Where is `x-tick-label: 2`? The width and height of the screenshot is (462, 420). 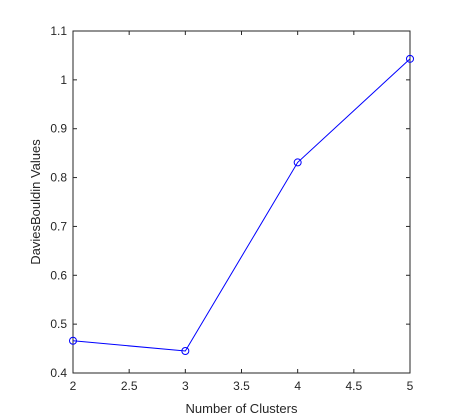 x-tick-label: 2 is located at coordinates (73, 386).